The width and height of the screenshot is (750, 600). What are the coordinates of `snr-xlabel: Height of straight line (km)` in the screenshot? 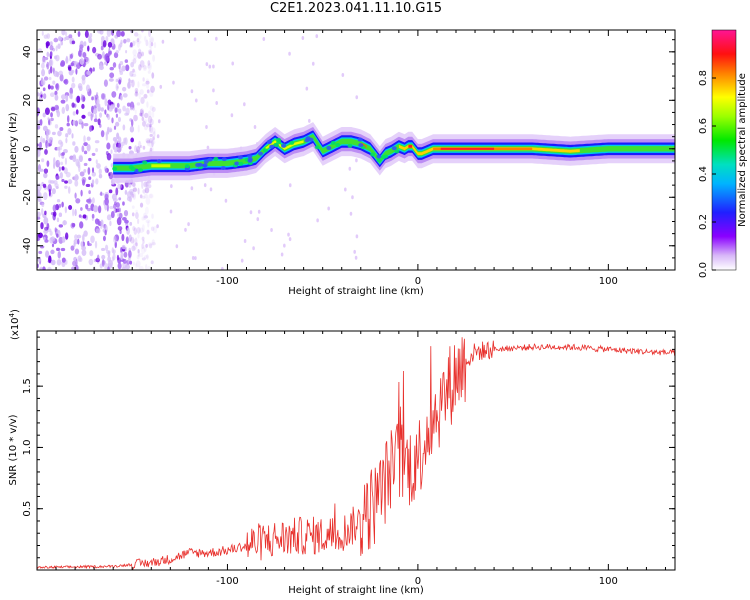 It's located at (356, 590).